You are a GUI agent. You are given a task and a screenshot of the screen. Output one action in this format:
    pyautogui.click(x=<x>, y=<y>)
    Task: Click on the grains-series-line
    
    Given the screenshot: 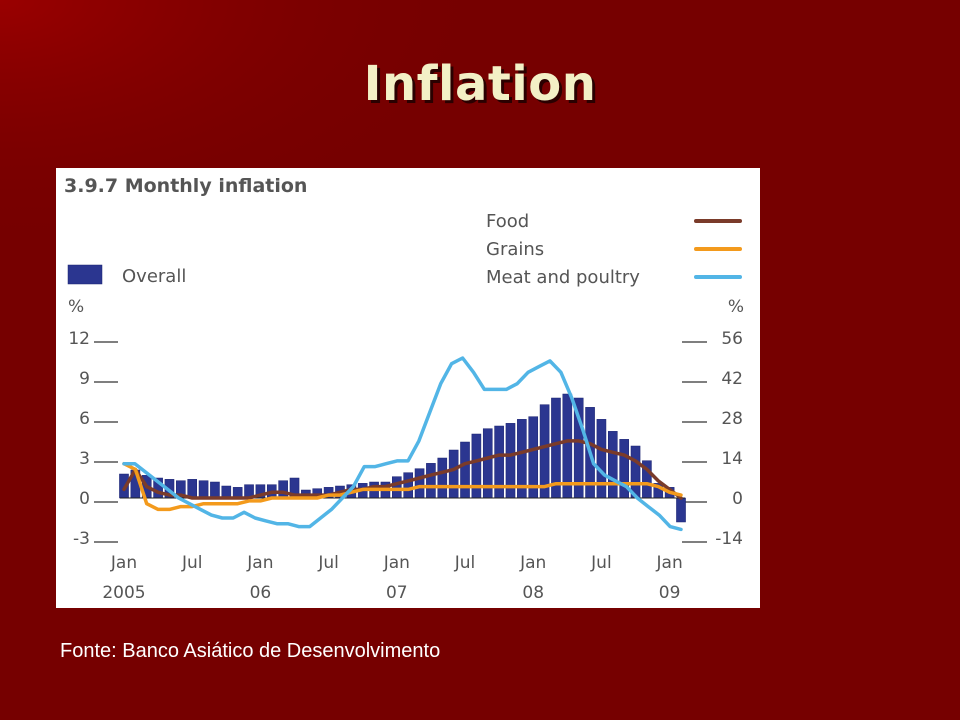 What is the action you would take?
    pyautogui.click(x=402, y=486)
    